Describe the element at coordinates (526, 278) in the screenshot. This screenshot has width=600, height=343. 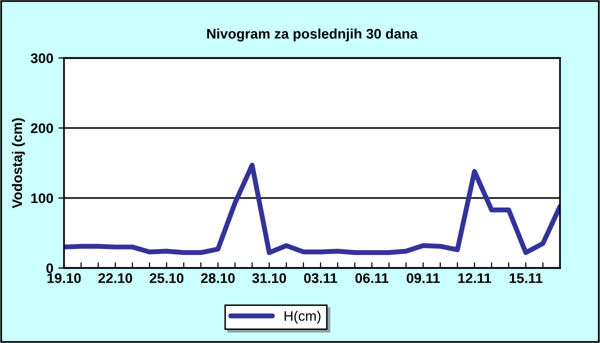
I see `x-tick-label: 15.11` at that location.